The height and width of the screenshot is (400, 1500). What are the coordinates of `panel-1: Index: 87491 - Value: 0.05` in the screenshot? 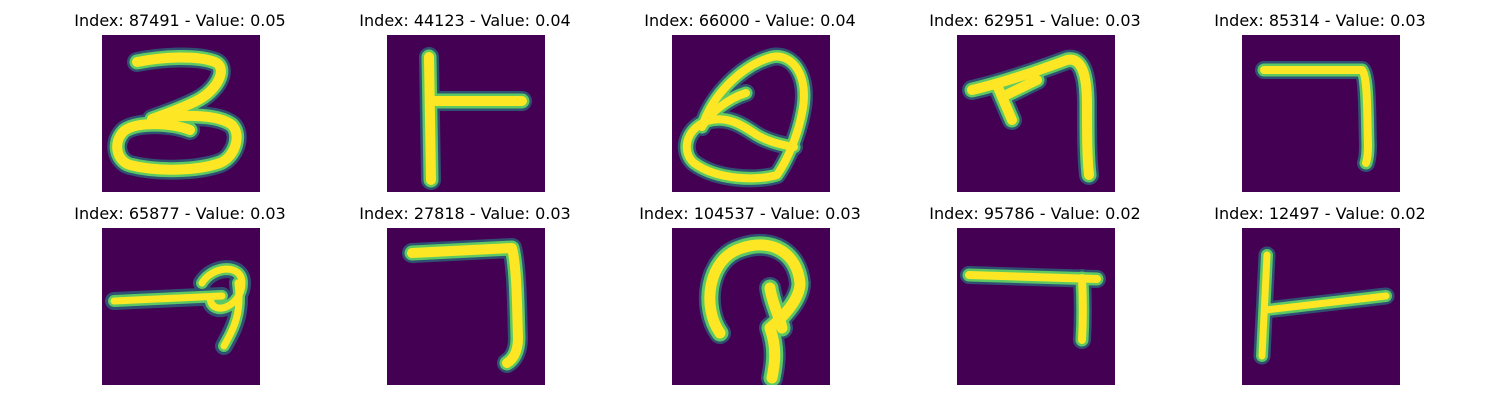 It's located at (180, 96).